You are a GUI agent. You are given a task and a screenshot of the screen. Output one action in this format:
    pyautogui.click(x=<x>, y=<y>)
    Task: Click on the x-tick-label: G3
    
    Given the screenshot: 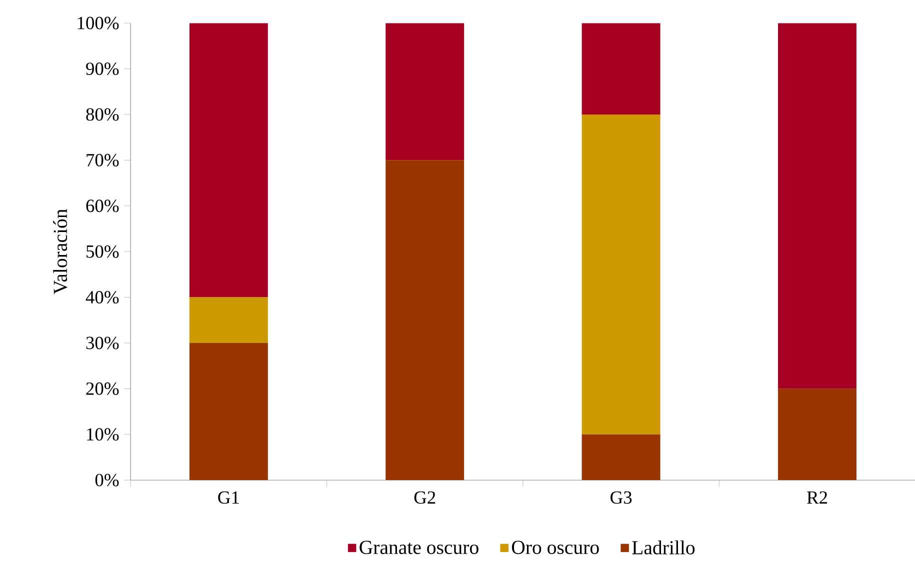 What is the action you would take?
    pyautogui.click(x=621, y=497)
    